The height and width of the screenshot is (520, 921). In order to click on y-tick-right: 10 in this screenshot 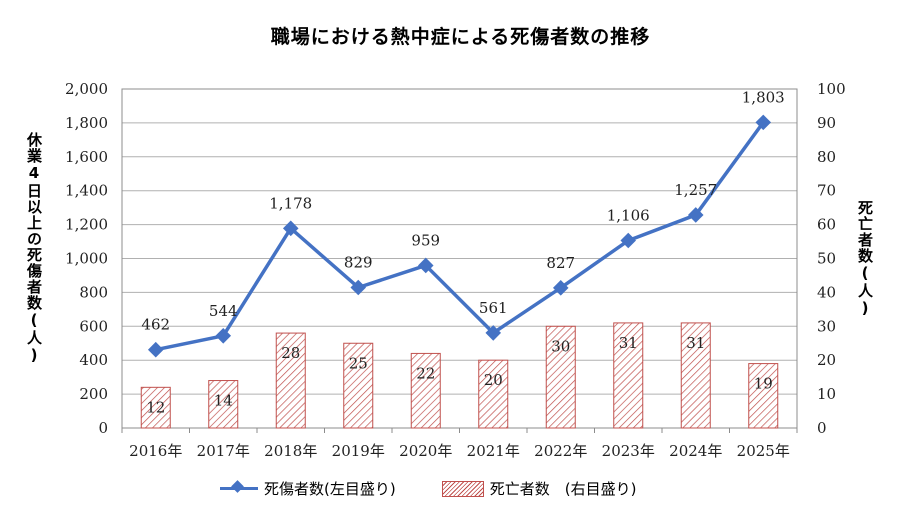, I will do `click(826, 394)`.